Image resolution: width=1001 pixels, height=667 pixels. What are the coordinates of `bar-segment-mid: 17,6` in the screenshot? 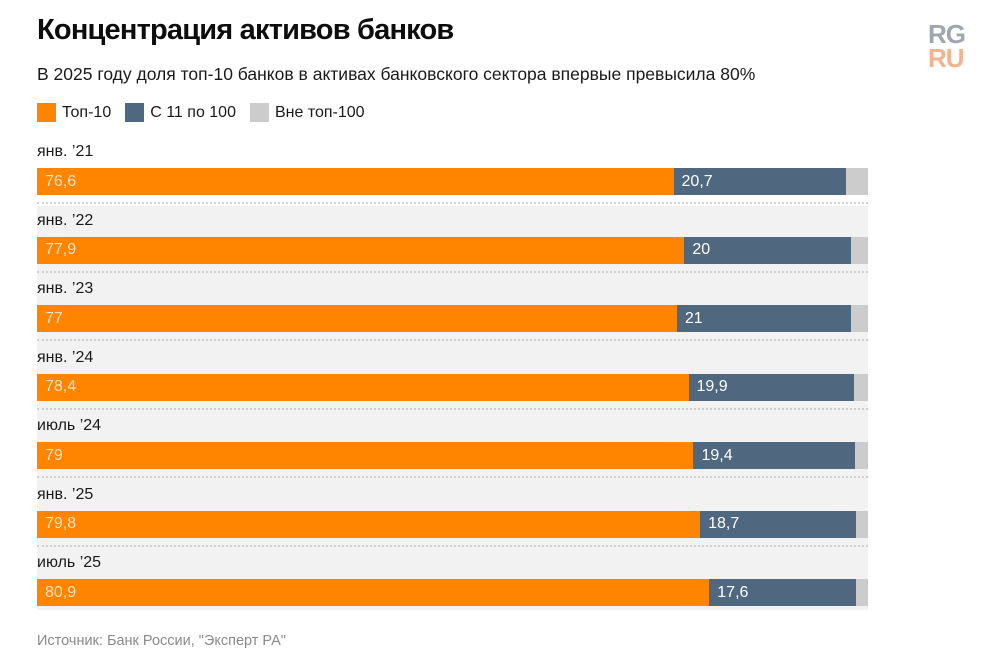 It's located at (782, 592).